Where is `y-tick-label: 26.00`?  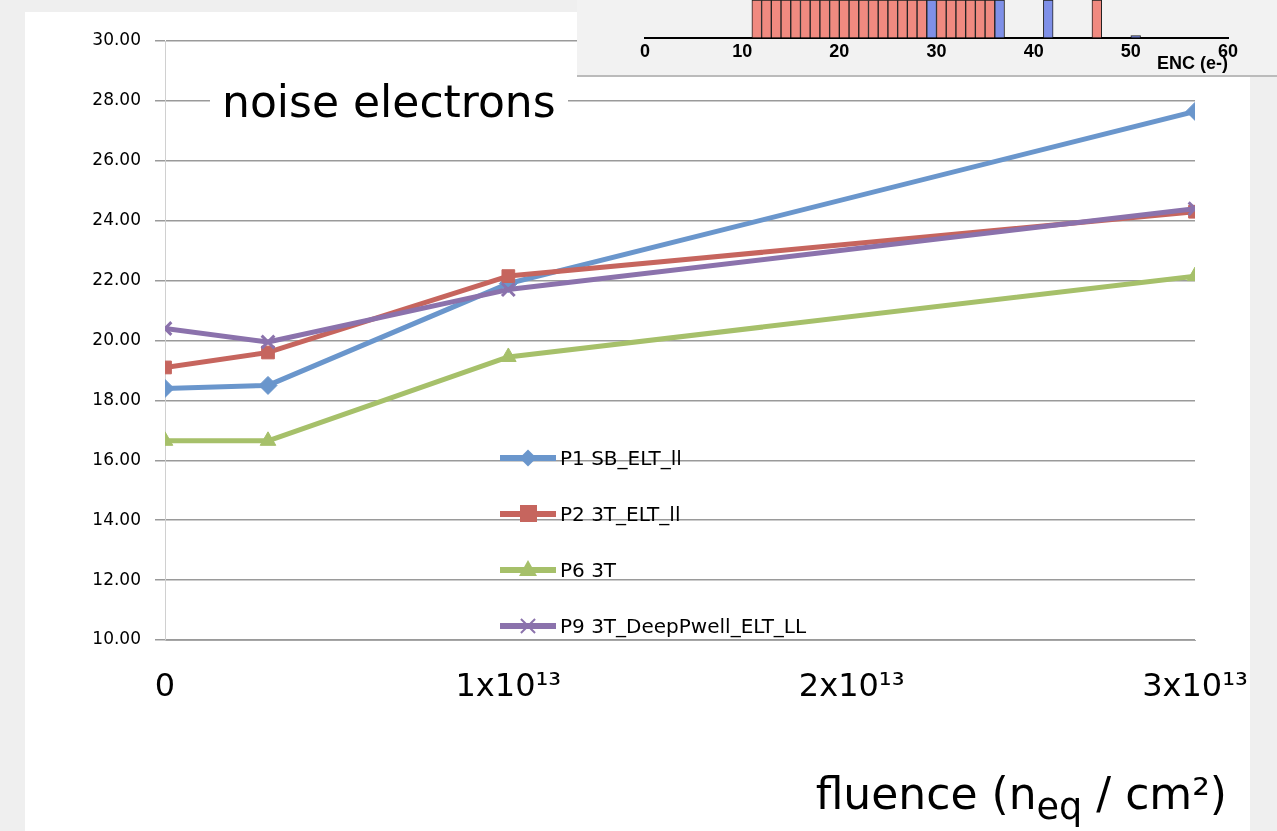
y-tick-label: 26.00 is located at coordinates (116, 159).